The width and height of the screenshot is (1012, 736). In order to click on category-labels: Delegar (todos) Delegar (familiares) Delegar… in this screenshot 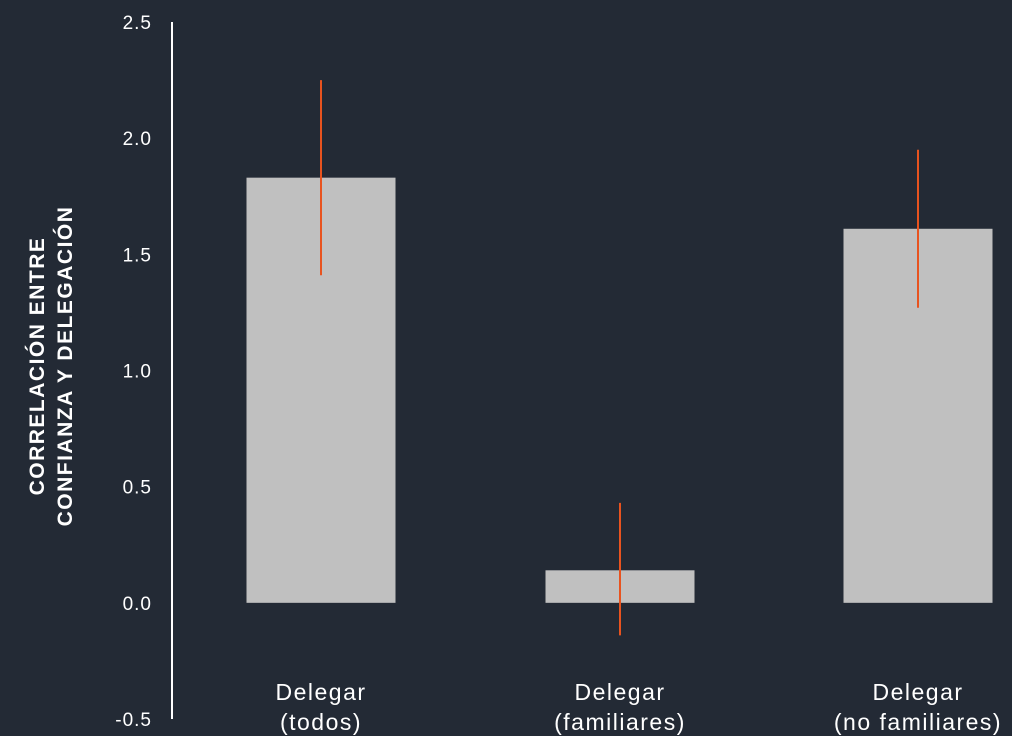, I will do `click(638, 707)`.